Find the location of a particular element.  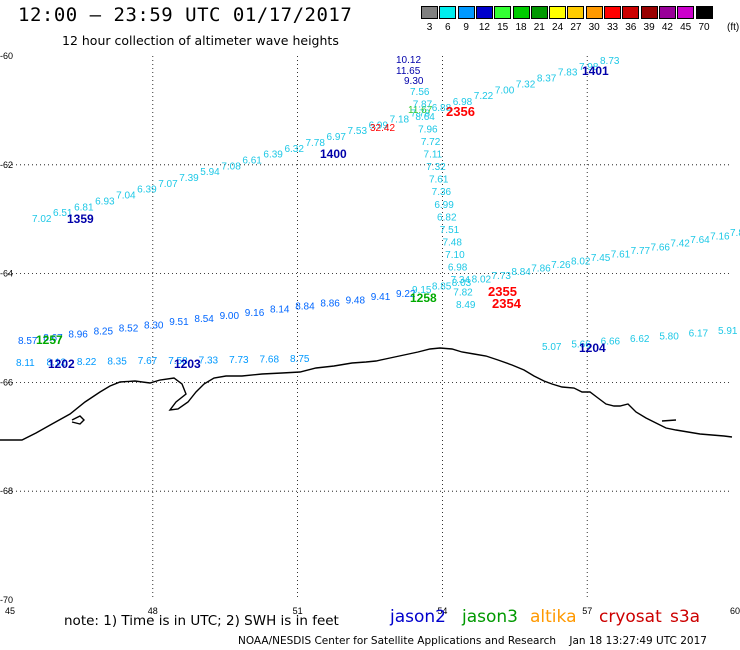

swh-label: 6.17 is located at coordinates (699, 334).